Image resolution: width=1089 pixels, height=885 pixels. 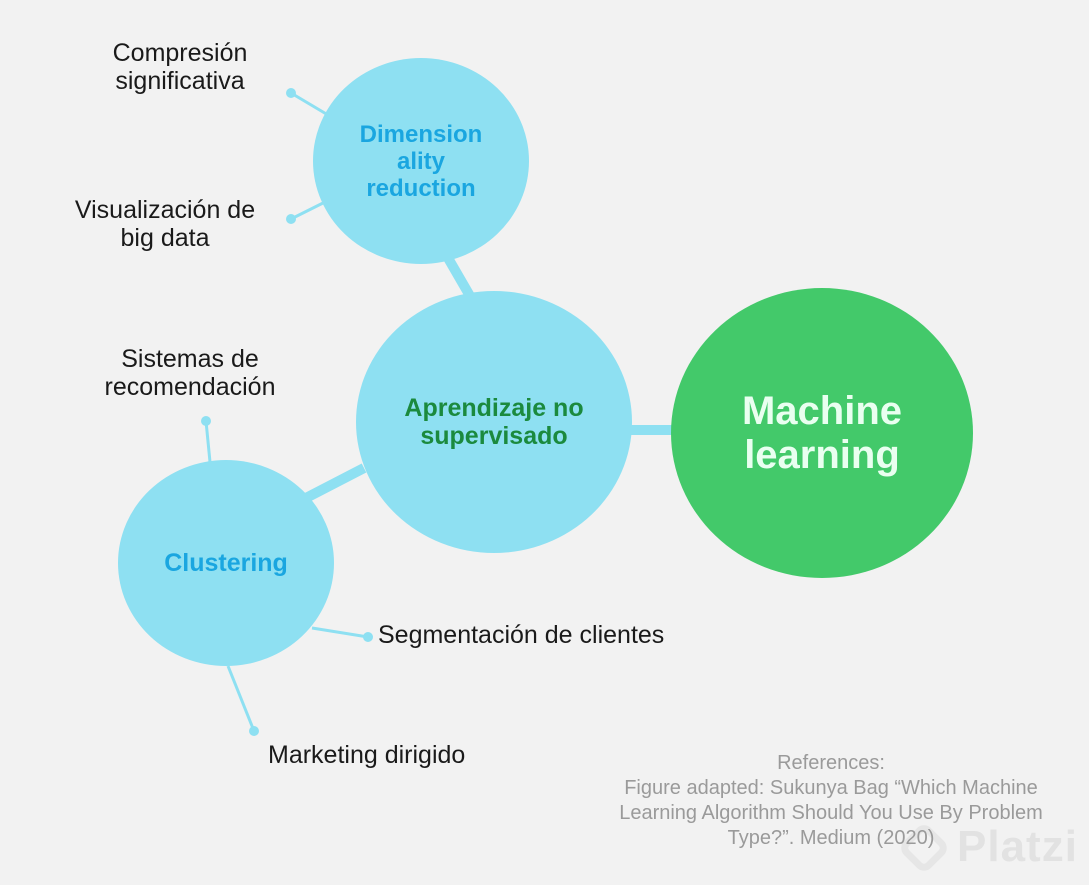 I want to click on connector-compresion, so click(x=309, y=104).